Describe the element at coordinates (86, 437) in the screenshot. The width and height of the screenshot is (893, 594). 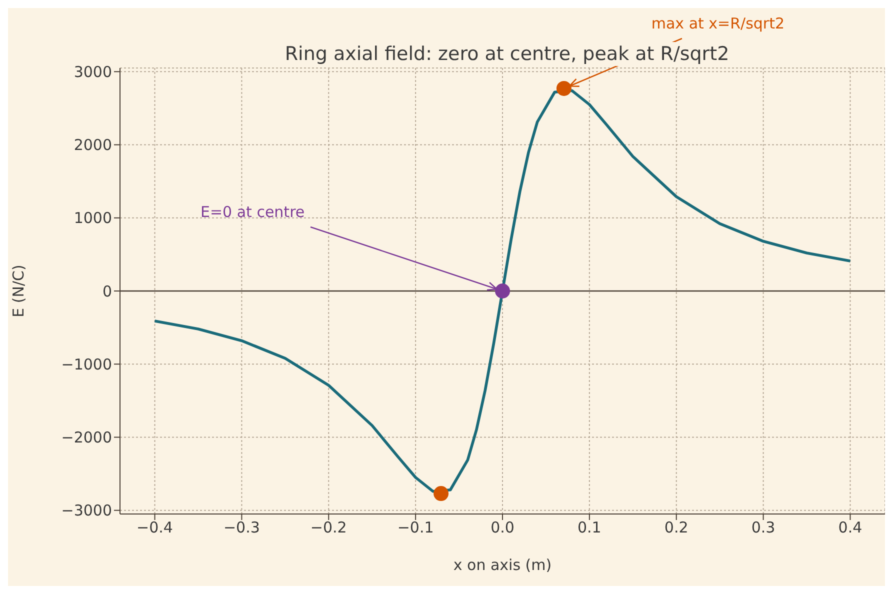
I see `y-tick-label: −2000` at that location.